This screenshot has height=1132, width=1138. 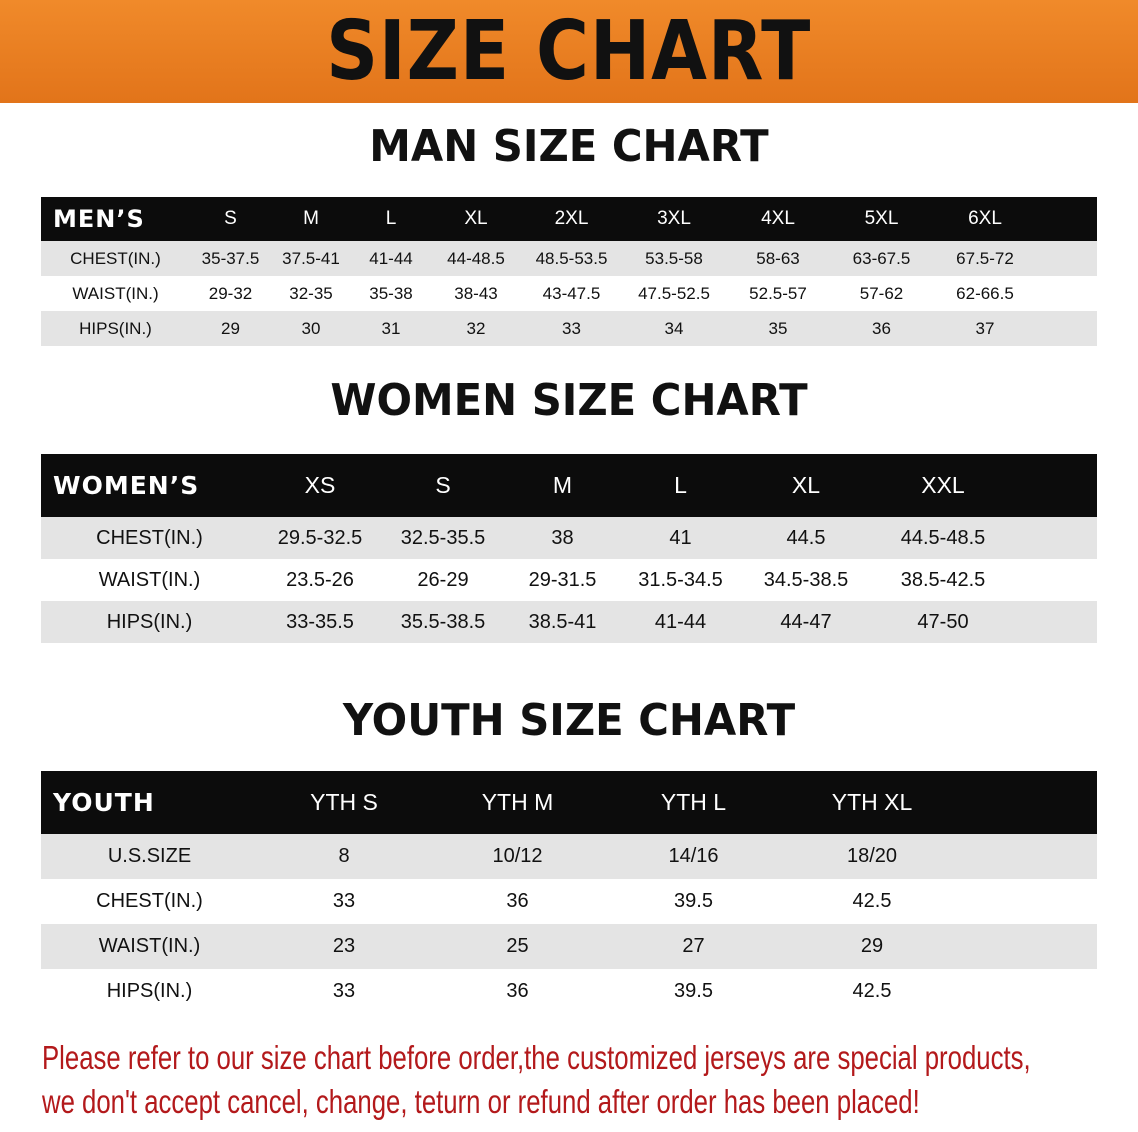 I want to click on table-row: HIPS(IN.) 33 36 39.5 42.5, so click(x=569, y=991).